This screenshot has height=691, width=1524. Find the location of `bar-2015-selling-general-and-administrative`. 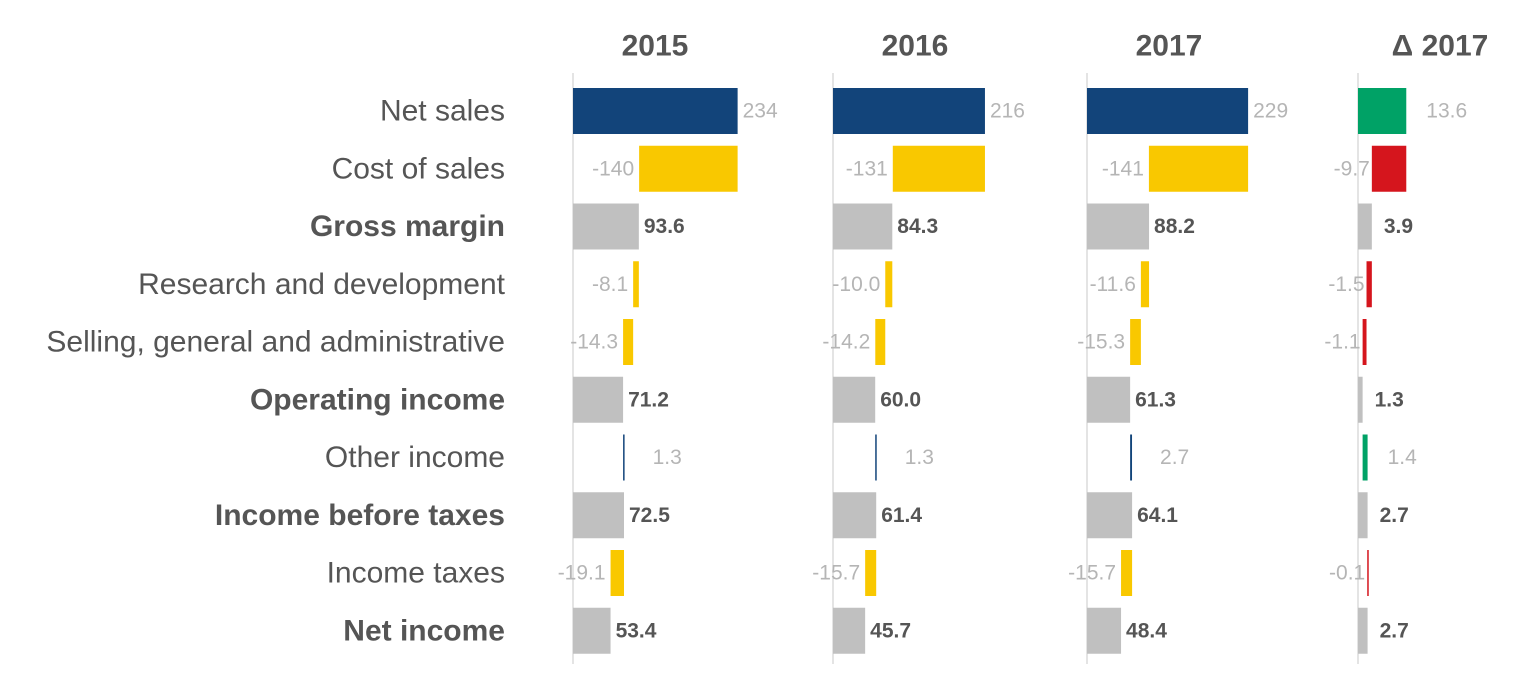

bar-2015-selling-general-and-administrative is located at coordinates (628, 342).